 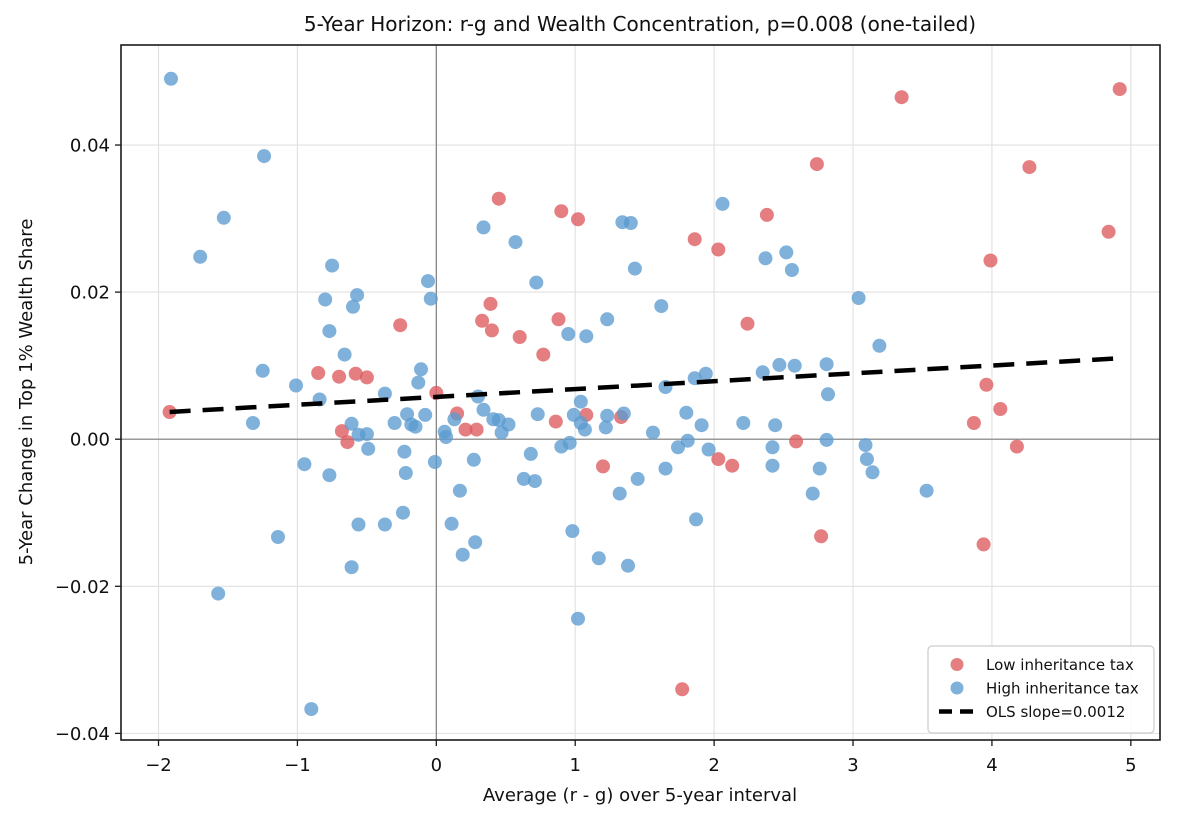 I want to click on x-tick-label: 1, so click(x=574, y=765).